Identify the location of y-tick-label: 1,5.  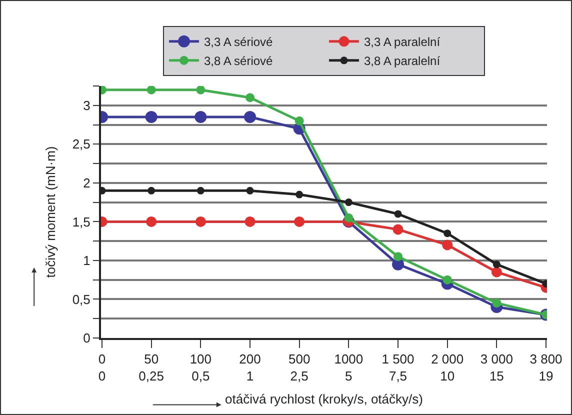
(81, 222).